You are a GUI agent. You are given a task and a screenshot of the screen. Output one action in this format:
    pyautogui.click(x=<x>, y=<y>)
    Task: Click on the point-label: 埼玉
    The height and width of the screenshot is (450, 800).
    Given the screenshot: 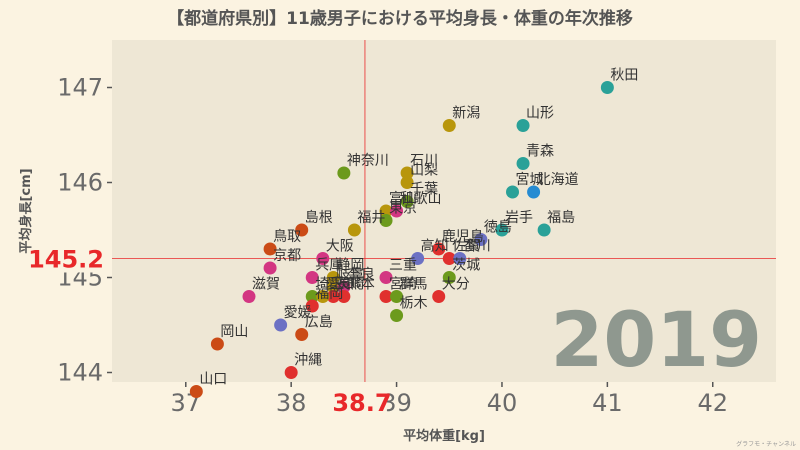 What is the action you would take?
    pyautogui.click(x=329, y=285)
    